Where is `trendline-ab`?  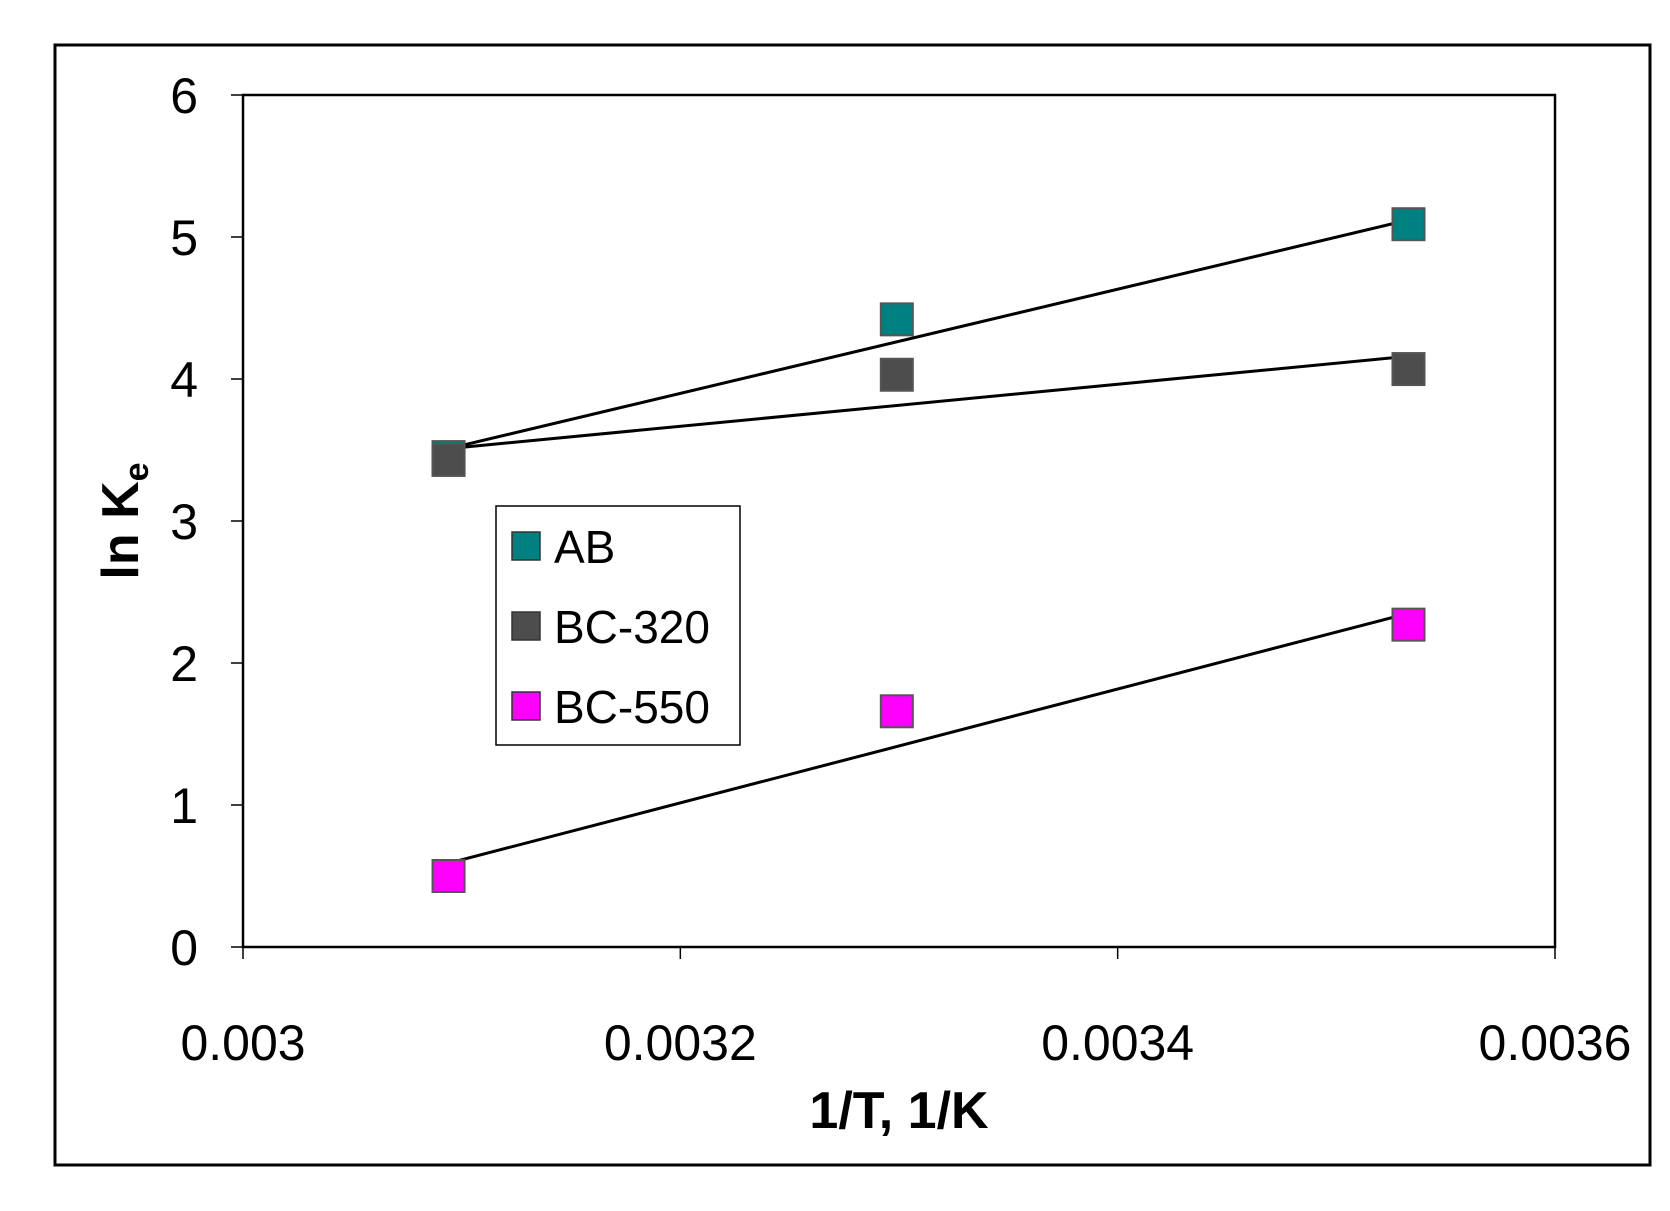 trendline-ab is located at coordinates (928, 334).